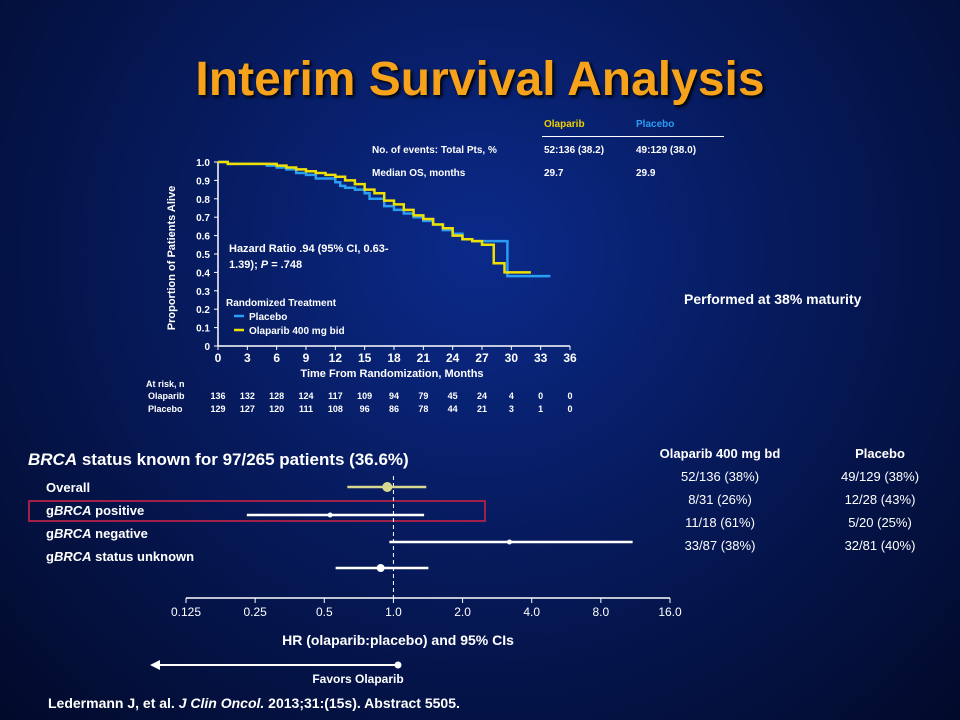 Image resolution: width=960 pixels, height=720 pixels. I want to click on at-risk-value: 124, so click(305, 396).